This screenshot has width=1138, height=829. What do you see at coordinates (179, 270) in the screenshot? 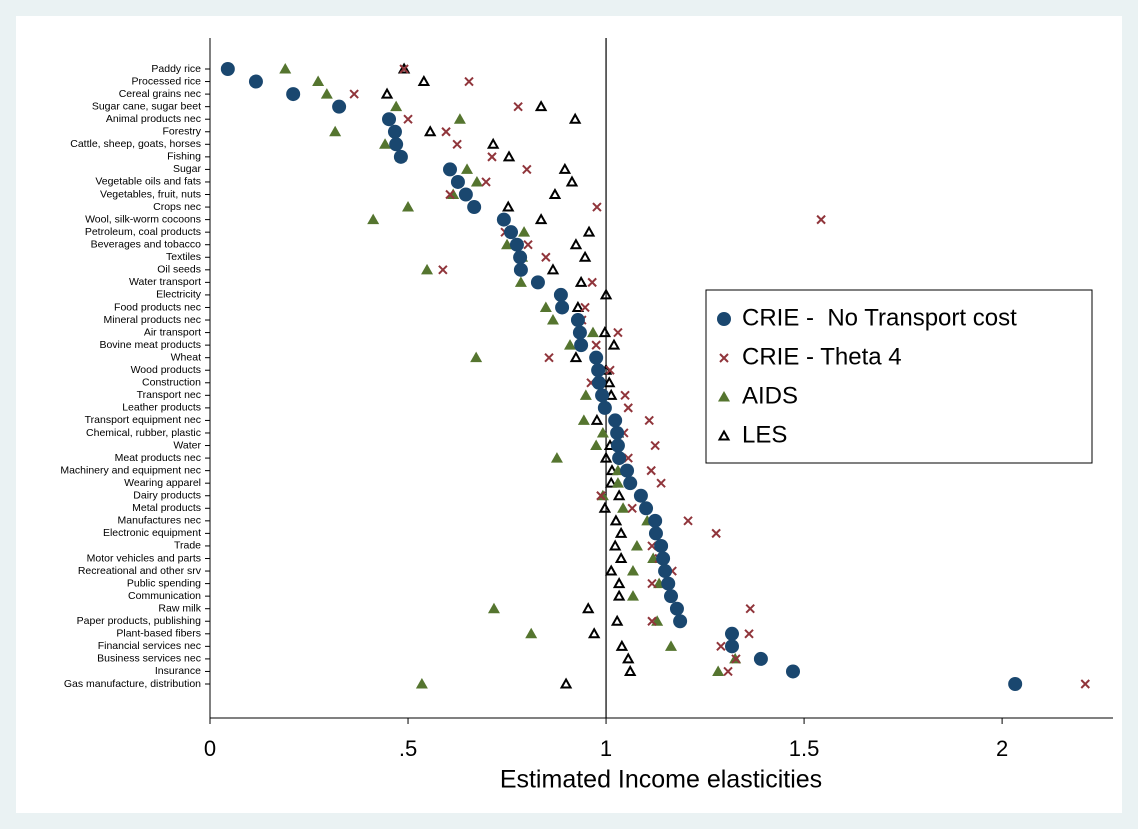
I see `category-label: Oil seeds` at bounding box center [179, 270].